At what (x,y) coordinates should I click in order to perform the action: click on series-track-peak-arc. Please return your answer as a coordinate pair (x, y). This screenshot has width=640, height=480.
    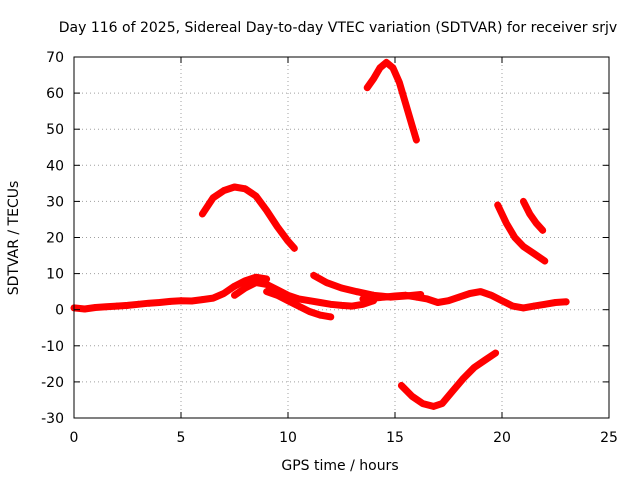
    Looking at the image, I should click on (391, 101).